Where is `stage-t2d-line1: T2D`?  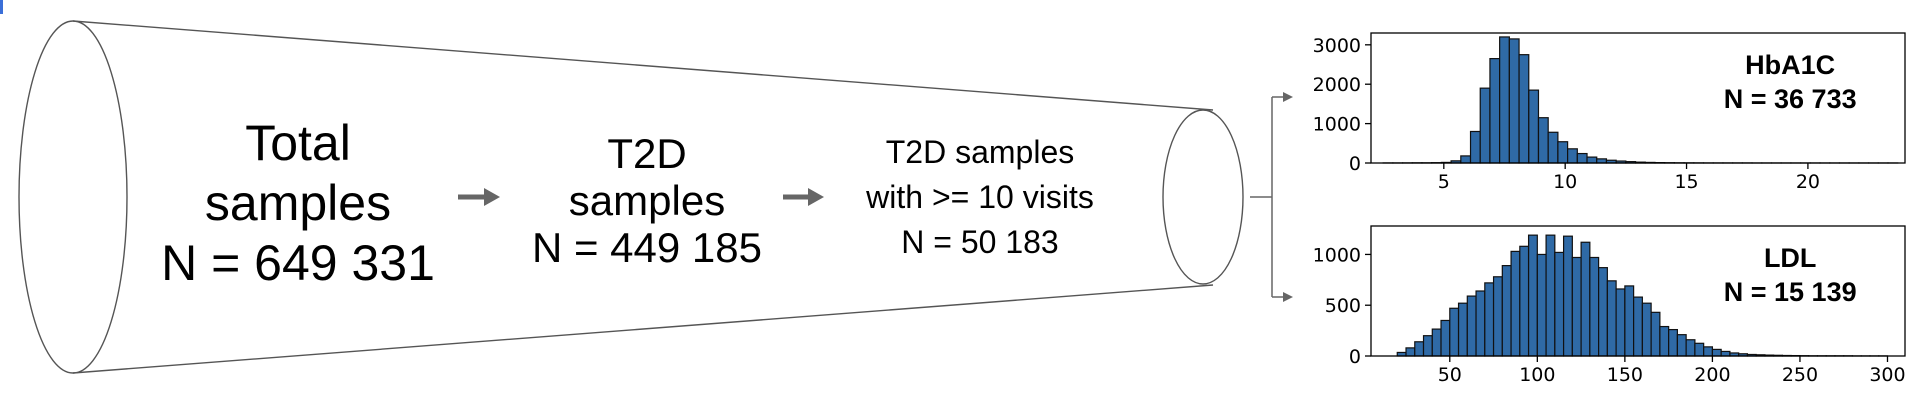
stage-t2d-line1: T2D is located at coordinates (646, 153).